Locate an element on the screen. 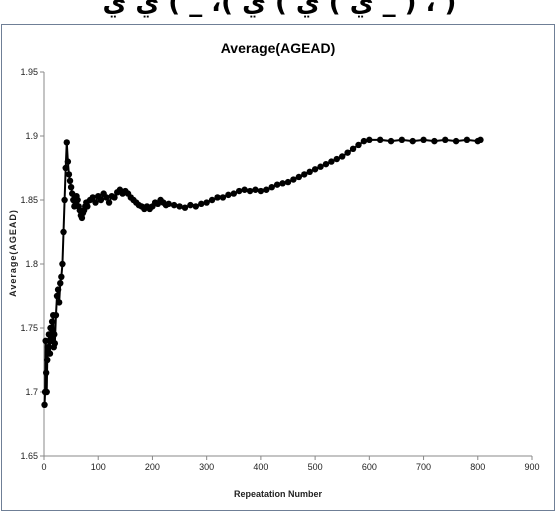  y-tick-label: 1.65 is located at coordinates (29, 456).